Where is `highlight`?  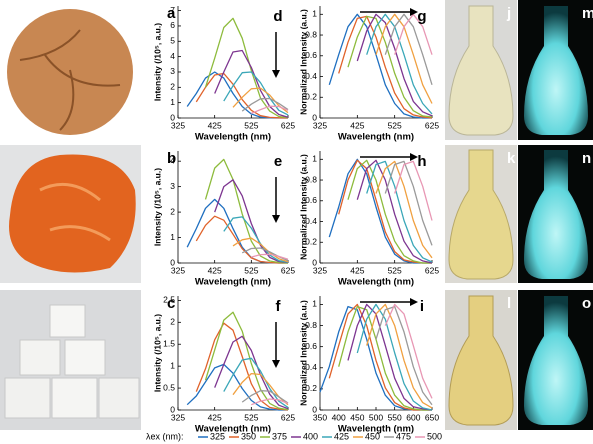
highlight is located at coordinates (75, 212).